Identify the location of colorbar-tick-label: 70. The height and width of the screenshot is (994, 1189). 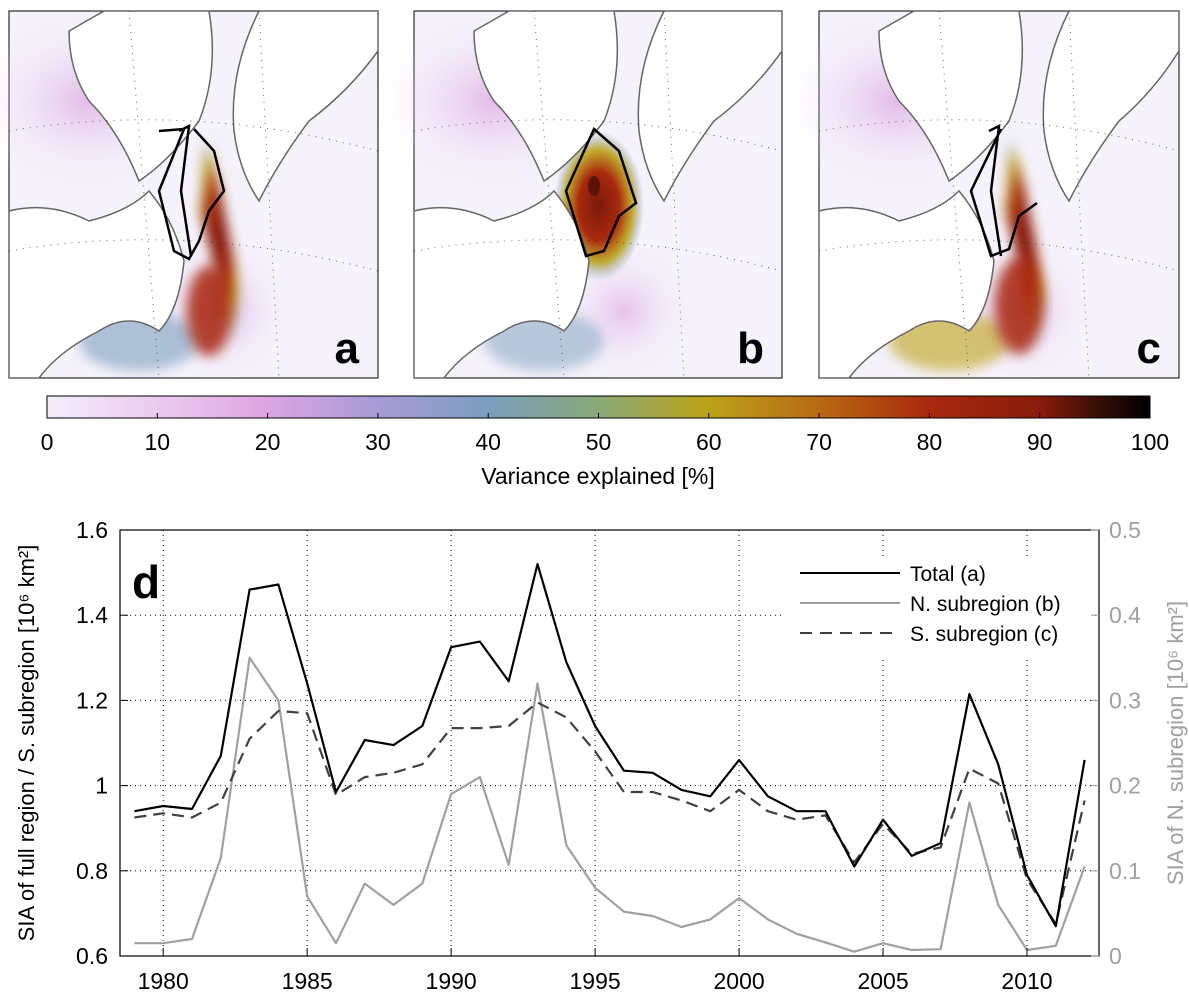
(819, 442).